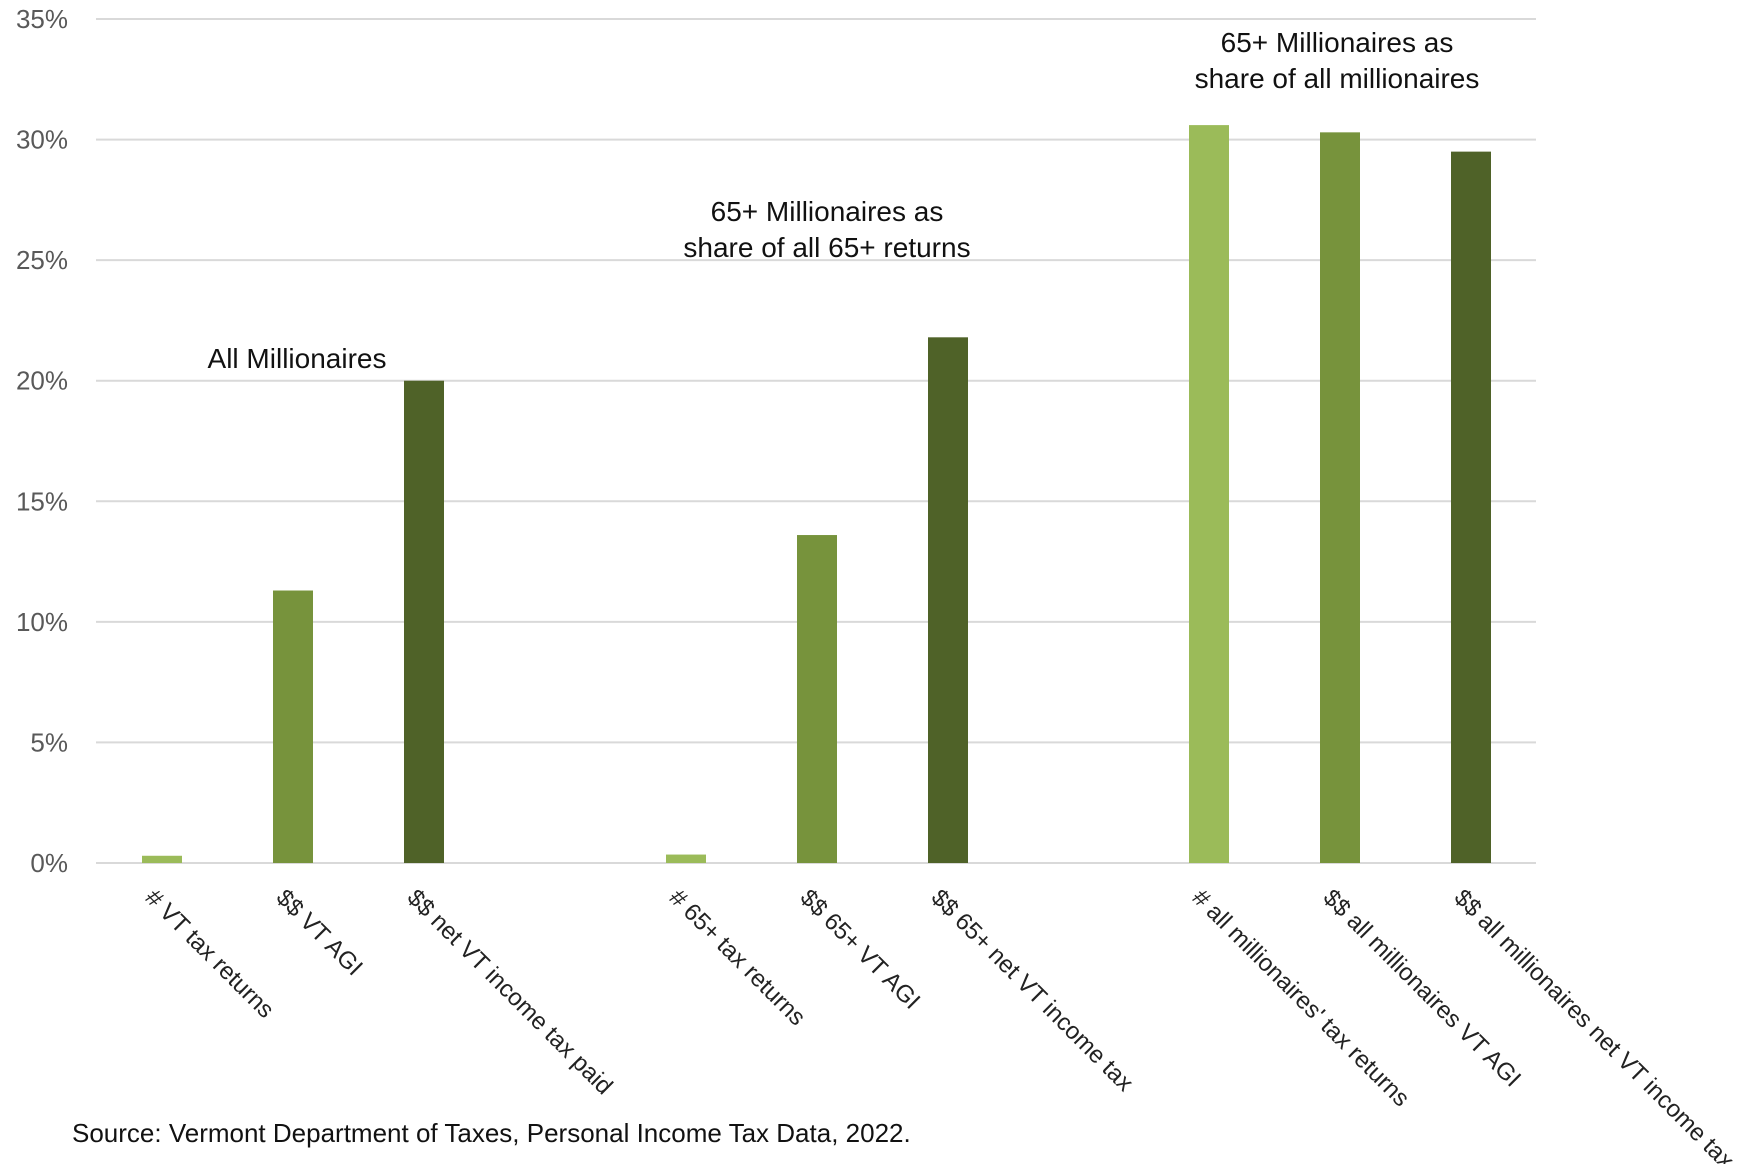  Describe the element at coordinates (42, 19) in the screenshot. I see `y-tick-label: 35%` at that location.